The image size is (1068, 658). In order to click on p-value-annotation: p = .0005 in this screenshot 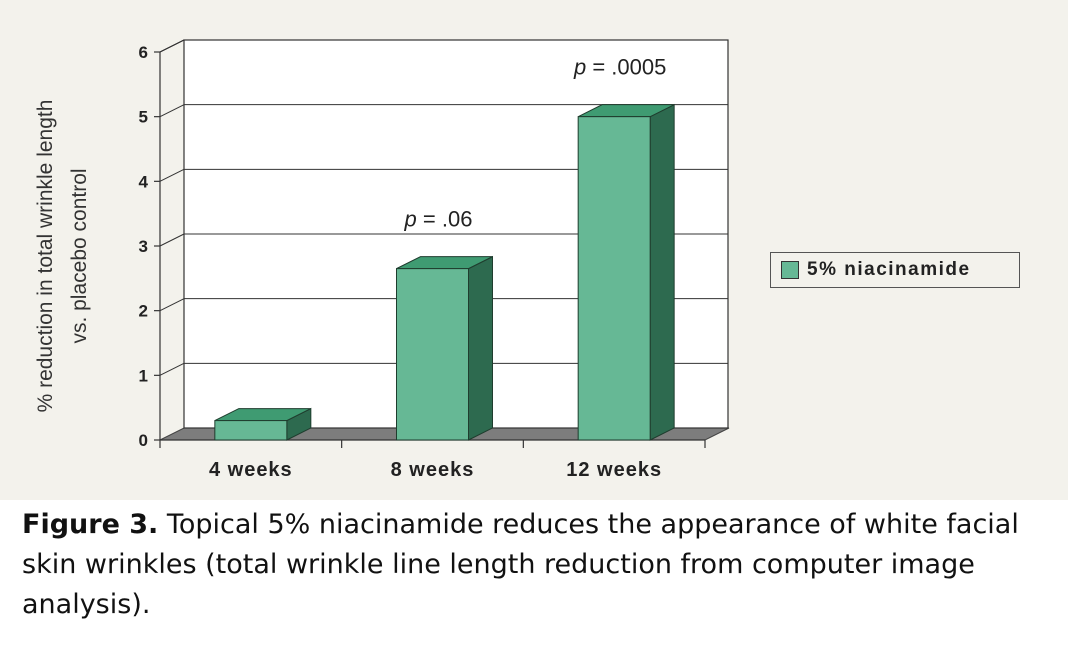, I will do `click(619, 67)`.